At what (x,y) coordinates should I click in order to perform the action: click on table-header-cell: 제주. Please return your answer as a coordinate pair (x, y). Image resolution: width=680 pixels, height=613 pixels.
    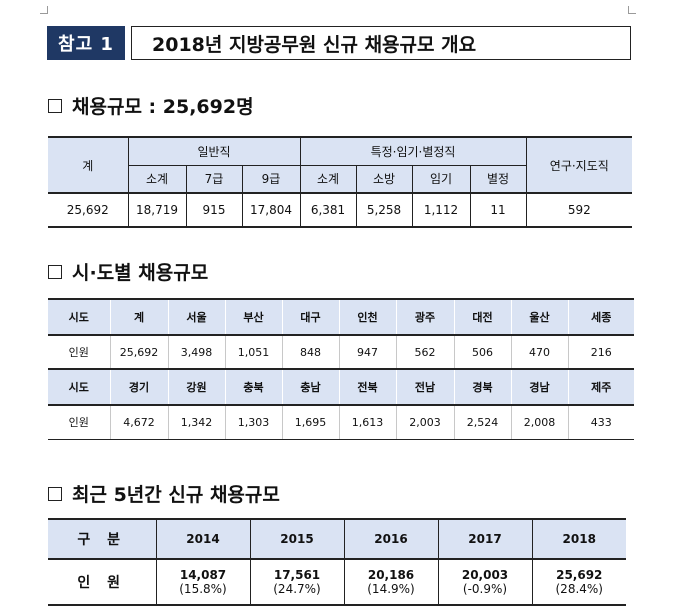
    Looking at the image, I should click on (600, 387).